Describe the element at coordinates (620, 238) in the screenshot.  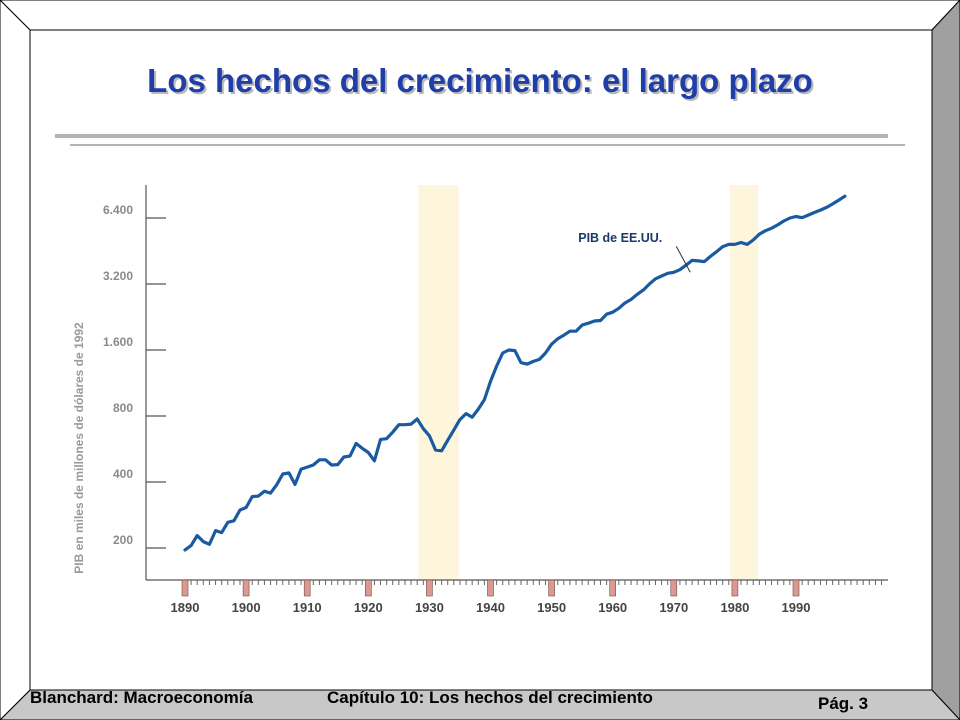
I see `annotation-label: PIB de EE.UU.` at that location.